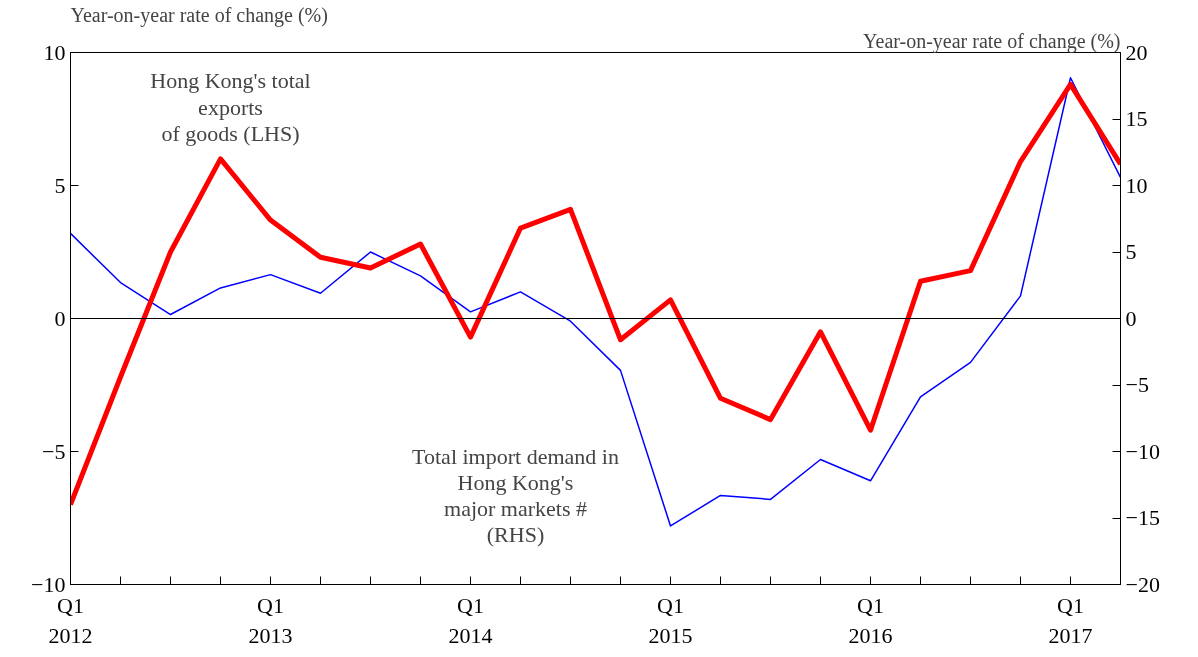 The width and height of the screenshot is (1198, 657). I want to click on y-tick-label: 0, so click(60, 318).